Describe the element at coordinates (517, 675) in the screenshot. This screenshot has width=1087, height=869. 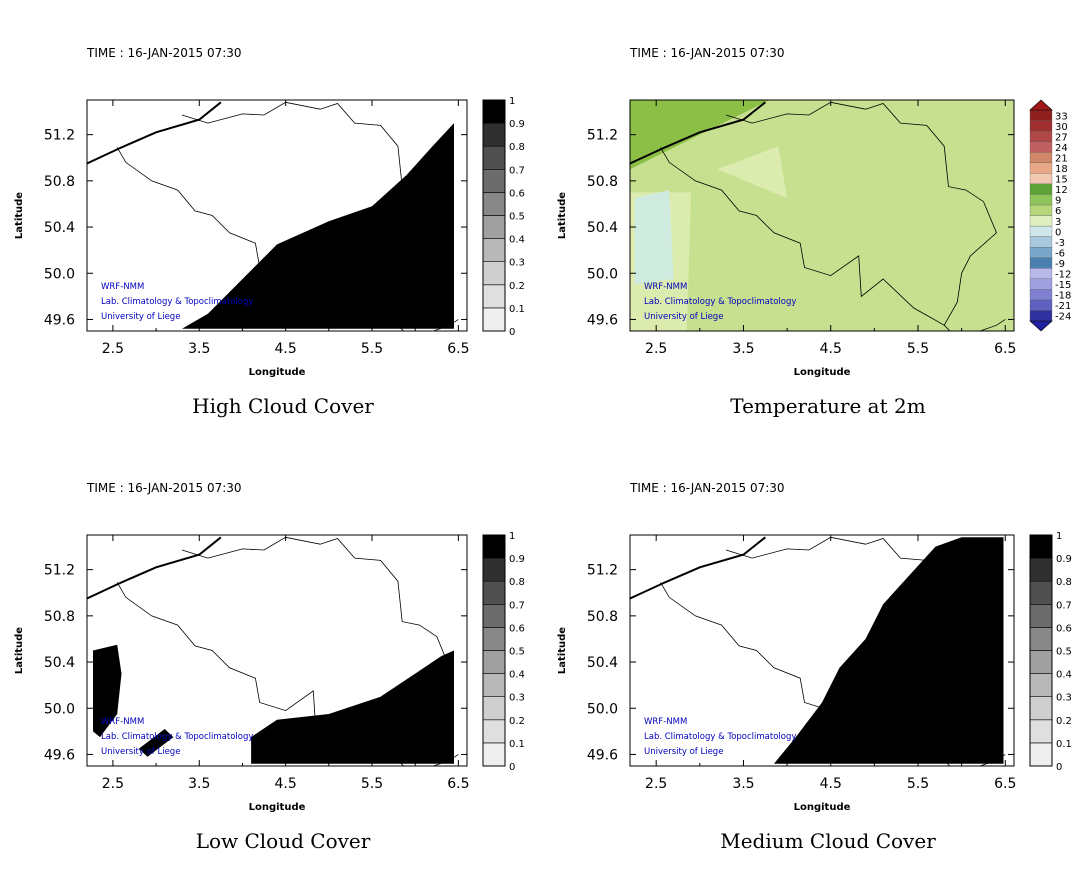
I see `legend-label: 0.4` at that location.